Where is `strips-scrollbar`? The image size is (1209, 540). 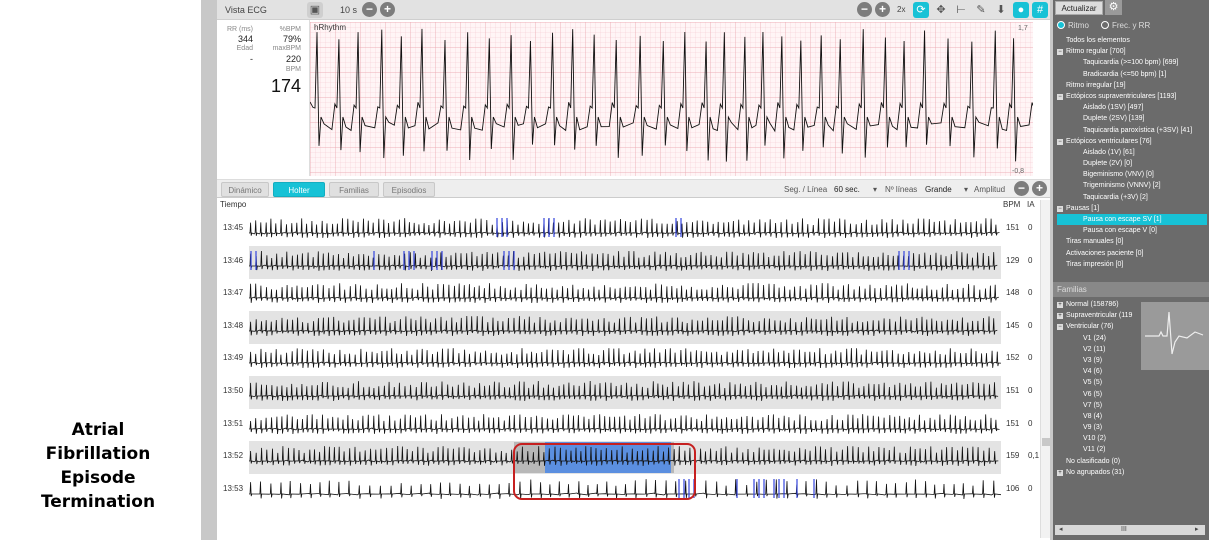 strips-scrollbar is located at coordinates (1045, 369).